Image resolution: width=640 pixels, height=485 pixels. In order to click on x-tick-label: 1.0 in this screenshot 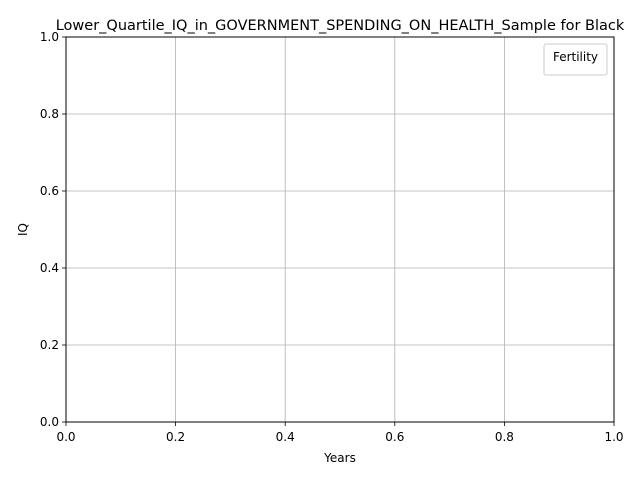, I will do `click(613, 437)`.